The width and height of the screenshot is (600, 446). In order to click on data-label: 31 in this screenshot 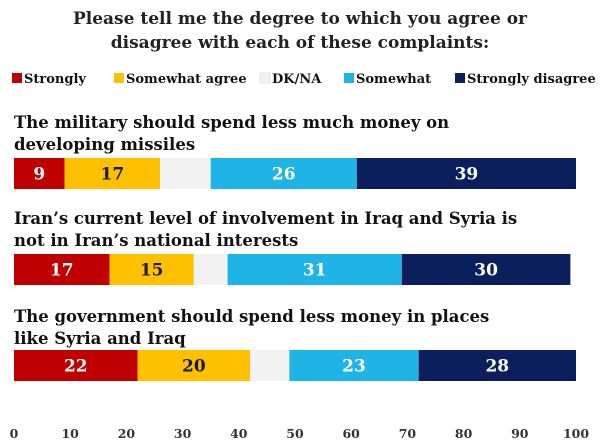, I will do `click(315, 271)`.